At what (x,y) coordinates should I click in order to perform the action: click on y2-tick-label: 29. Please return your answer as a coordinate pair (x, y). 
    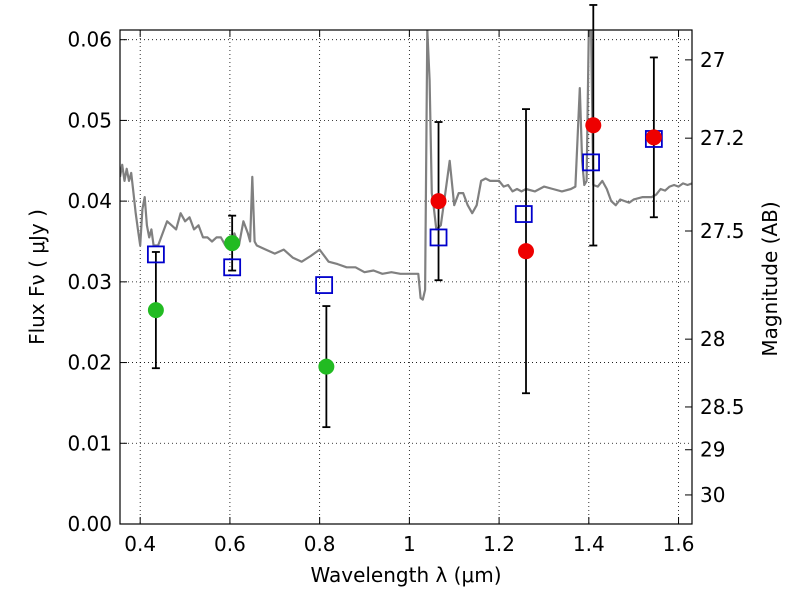
    Looking at the image, I should click on (712, 450).